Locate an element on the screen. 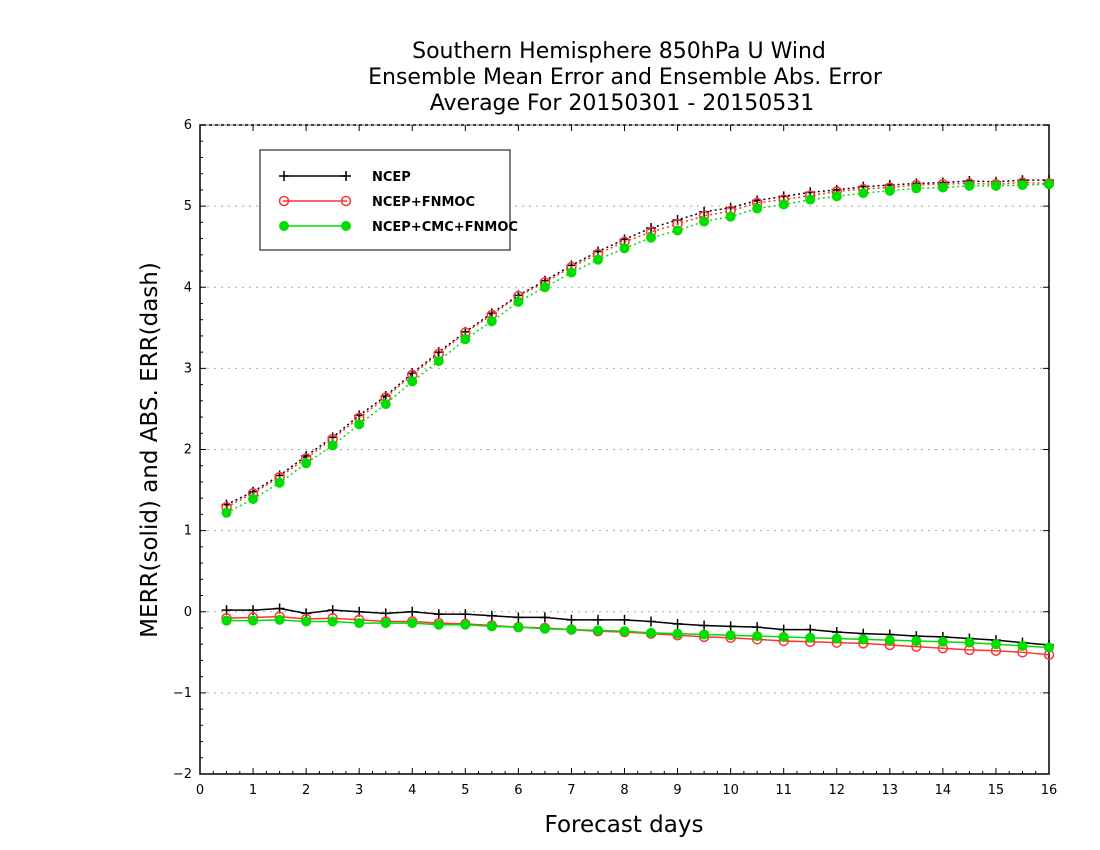 The image size is (1100, 850). y-tick-label: 1 is located at coordinates (188, 531).